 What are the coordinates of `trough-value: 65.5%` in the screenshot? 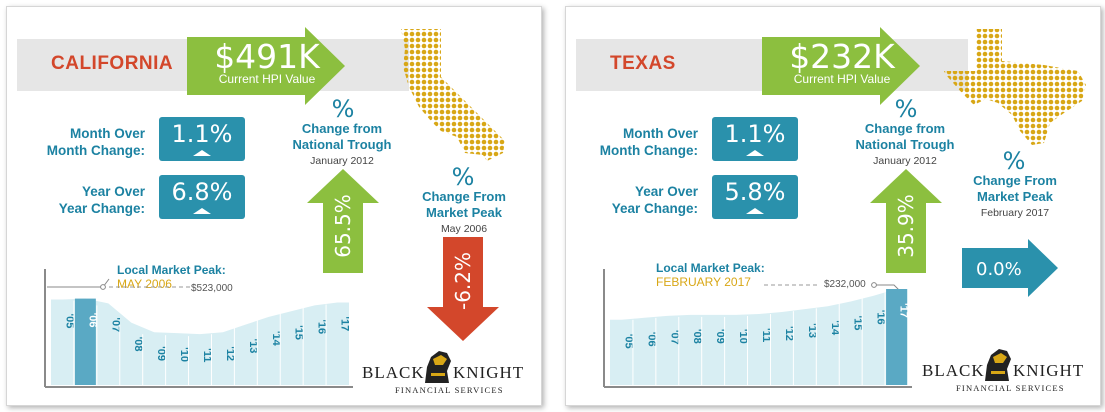 It's located at (343, 226).